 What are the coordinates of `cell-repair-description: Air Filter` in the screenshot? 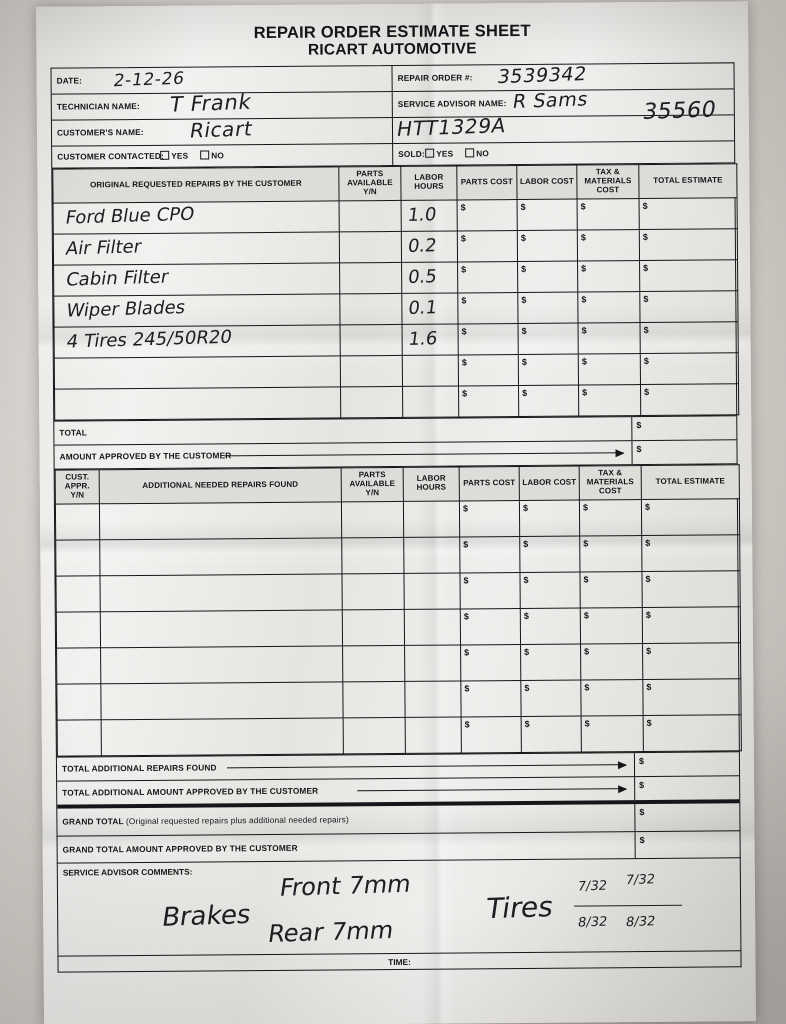 It's located at (196, 248).